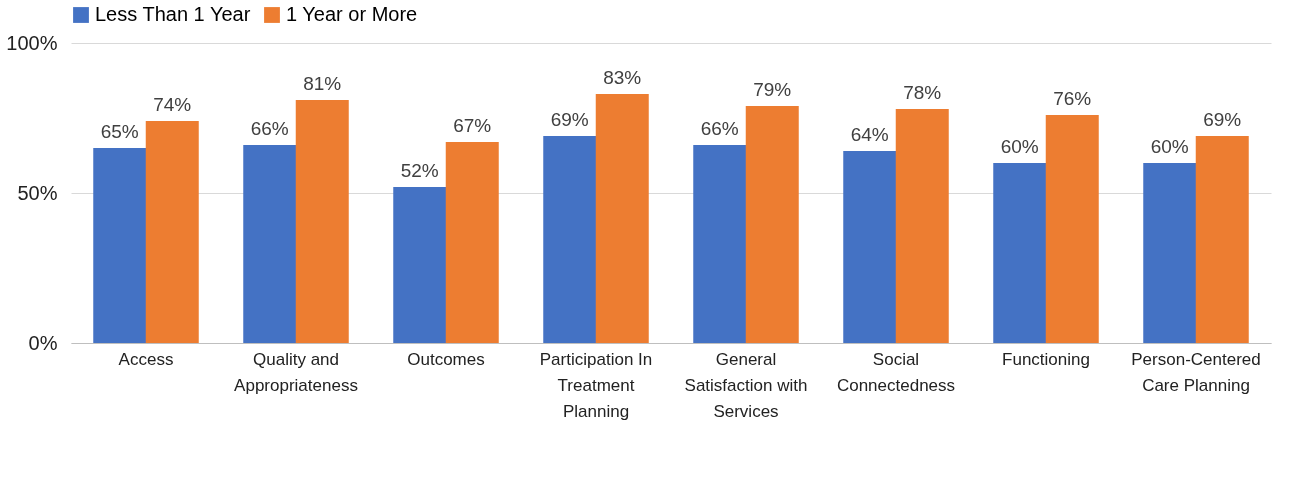 This screenshot has height=483, width=1314. Describe the element at coordinates (746, 385) in the screenshot. I see `x-tick-label: General Satisfaction with Services` at that location.